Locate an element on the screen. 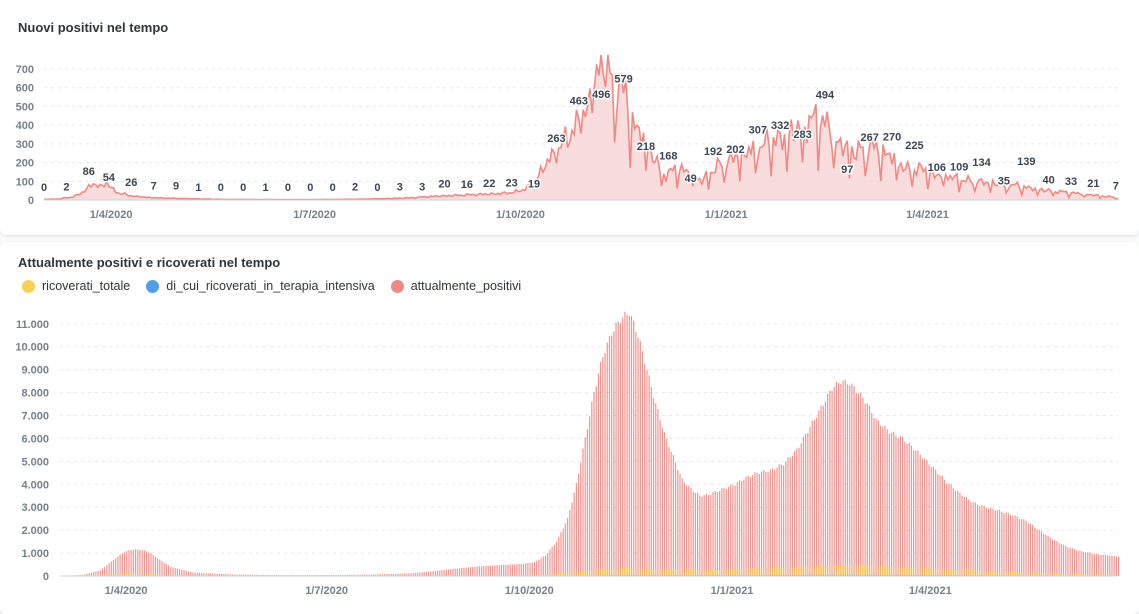 This screenshot has height=614, width=1139. y-tick-label: 8.000 is located at coordinates (35, 394).